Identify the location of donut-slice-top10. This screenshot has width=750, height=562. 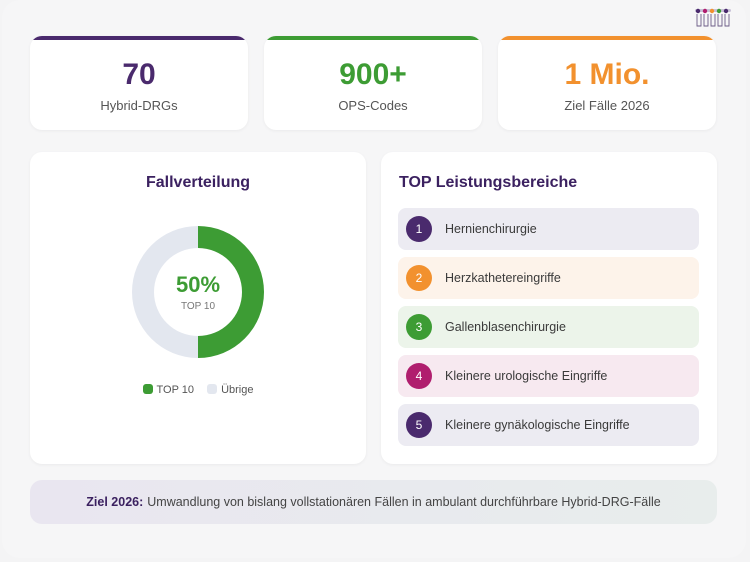
(231, 292).